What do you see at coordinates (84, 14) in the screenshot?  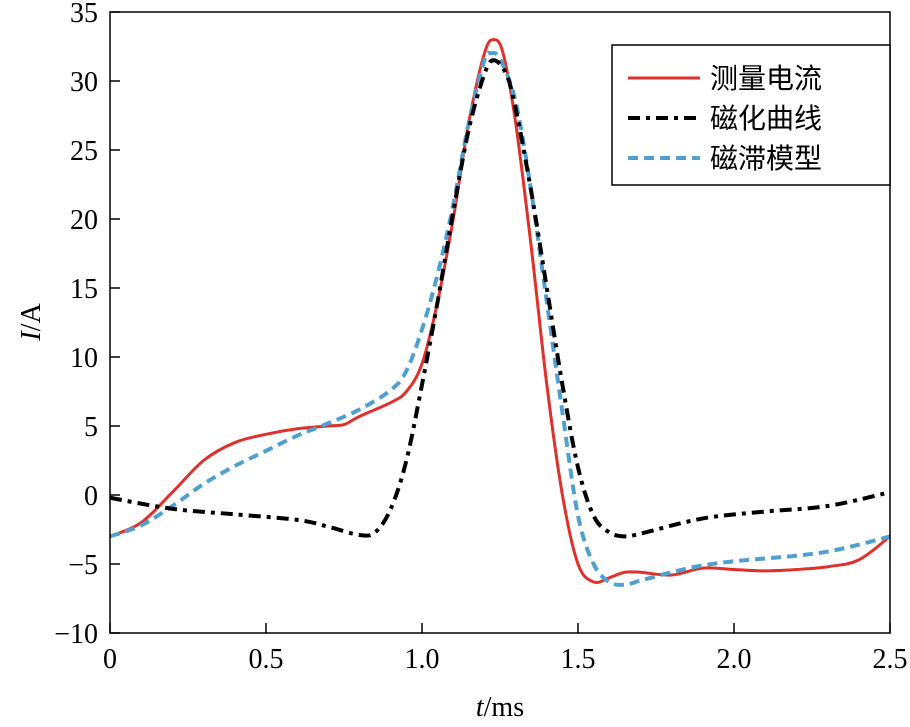 I see `y-tick-label: 35` at bounding box center [84, 14].